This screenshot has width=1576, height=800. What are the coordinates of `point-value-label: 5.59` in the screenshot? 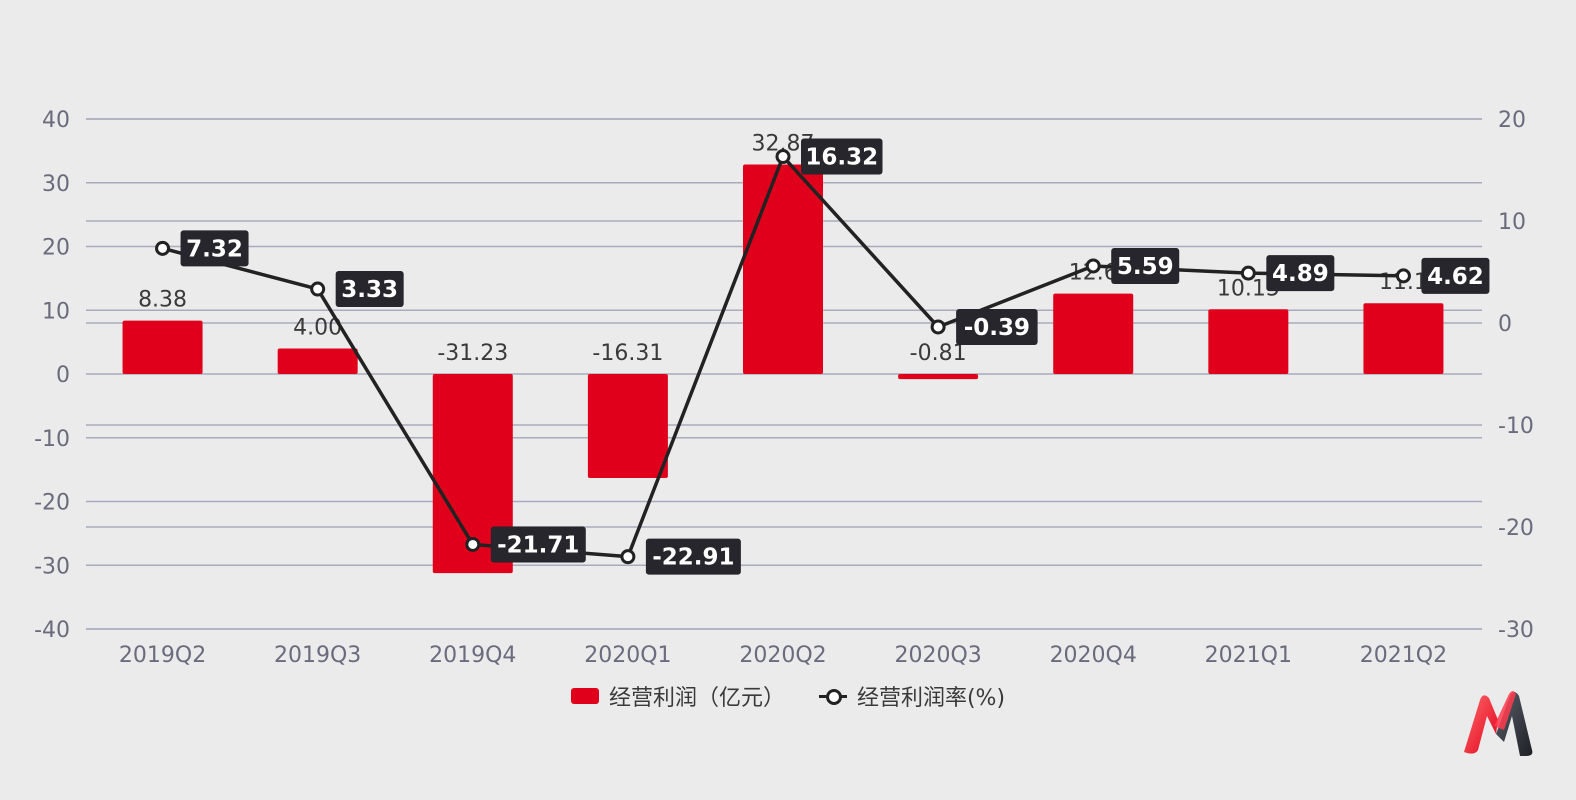 It's located at (1145, 267).